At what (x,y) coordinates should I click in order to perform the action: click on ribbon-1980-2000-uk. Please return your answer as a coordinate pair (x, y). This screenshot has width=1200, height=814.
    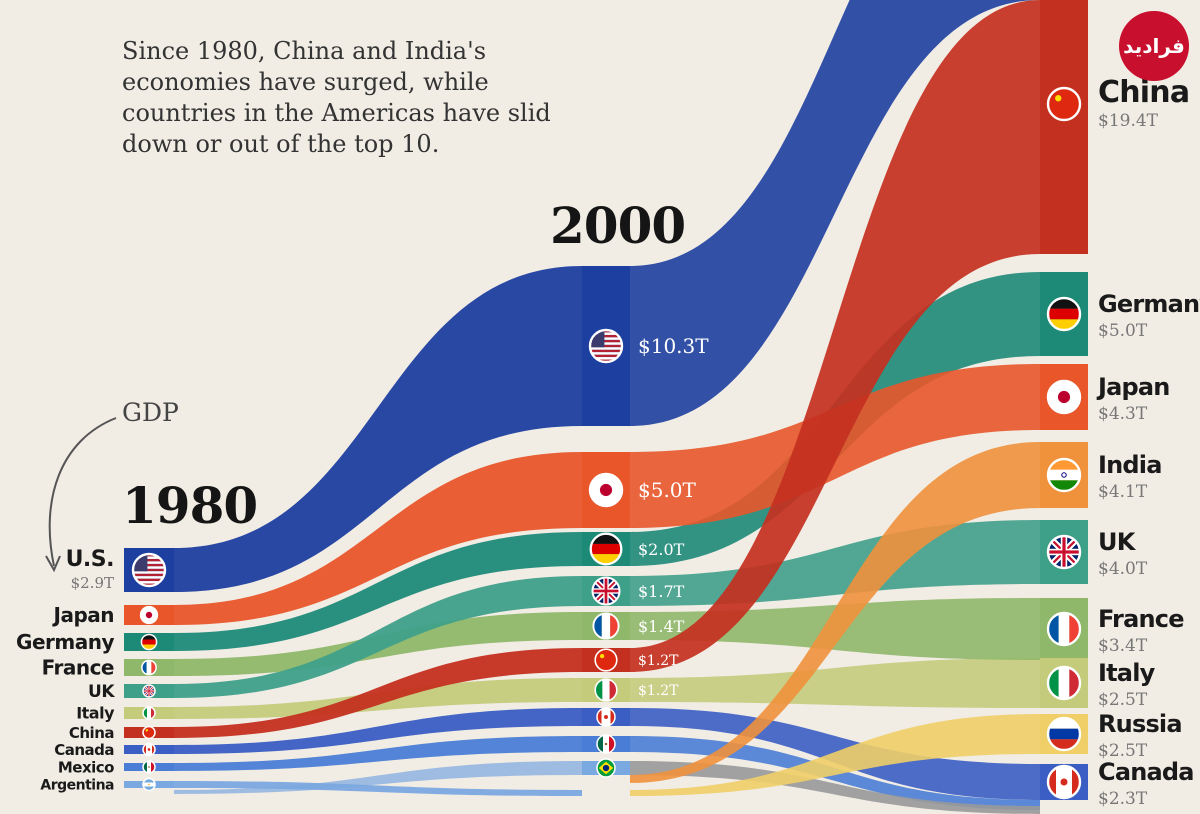
    Looking at the image, I should click on (378, 637).